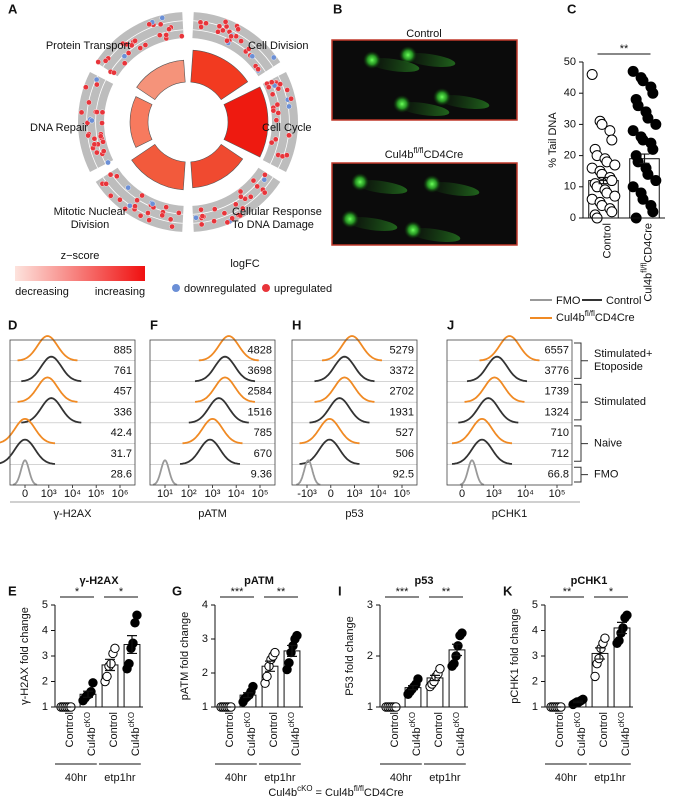 This screenshot has height=802, width=673. I want to click on panel-letter: B, so click(337, 8).